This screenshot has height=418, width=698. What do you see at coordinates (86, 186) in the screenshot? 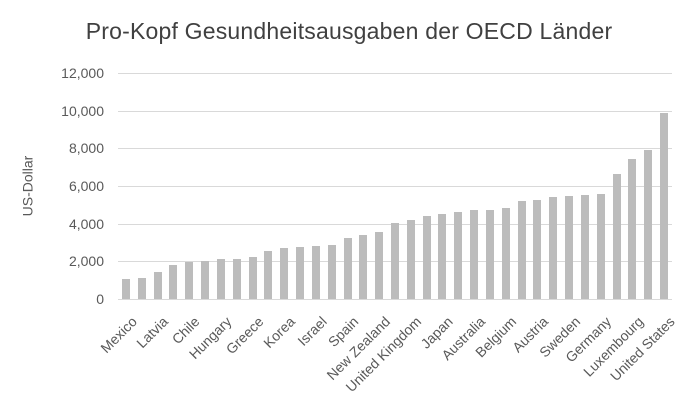
I see `y-tick-label: 6,000` at bounding box center [86, 186].